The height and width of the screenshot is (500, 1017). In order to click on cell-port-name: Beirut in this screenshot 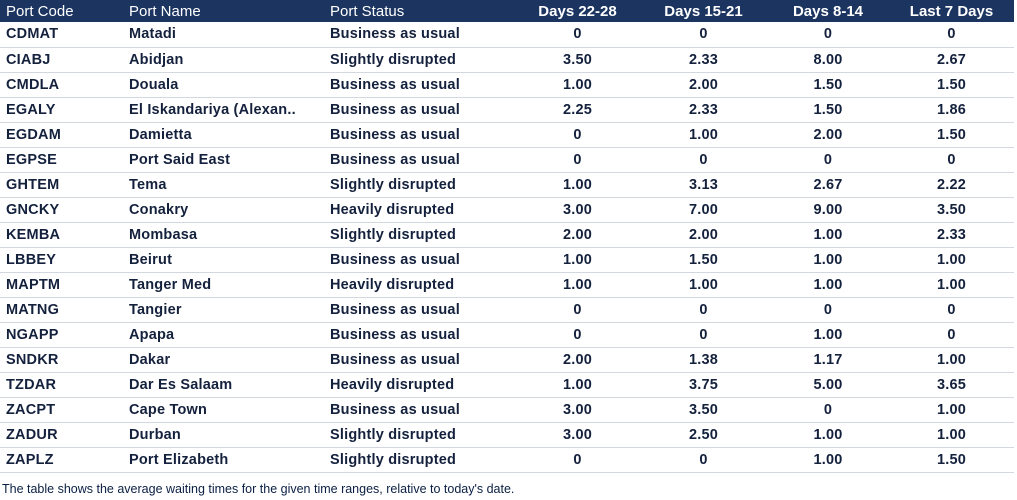, I will do `click(151, 259)`.